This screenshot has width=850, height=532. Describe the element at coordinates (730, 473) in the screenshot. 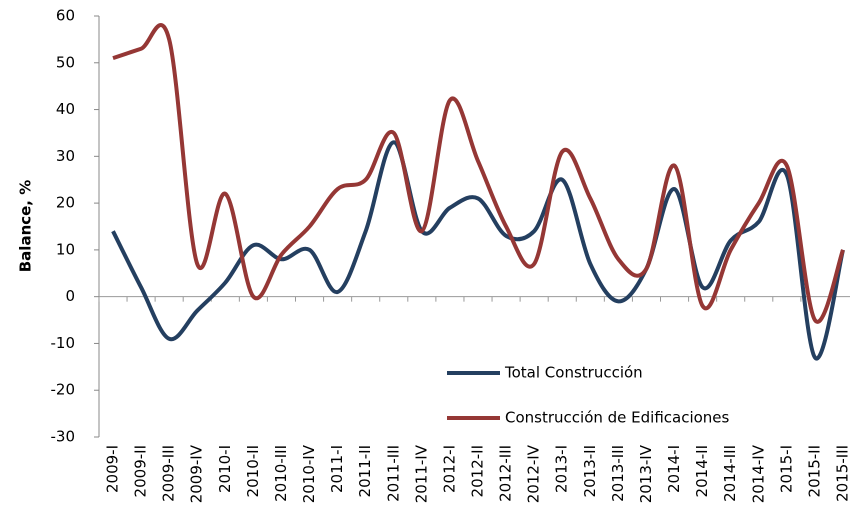

I see `x-tick-label: 2014-III` at that location.